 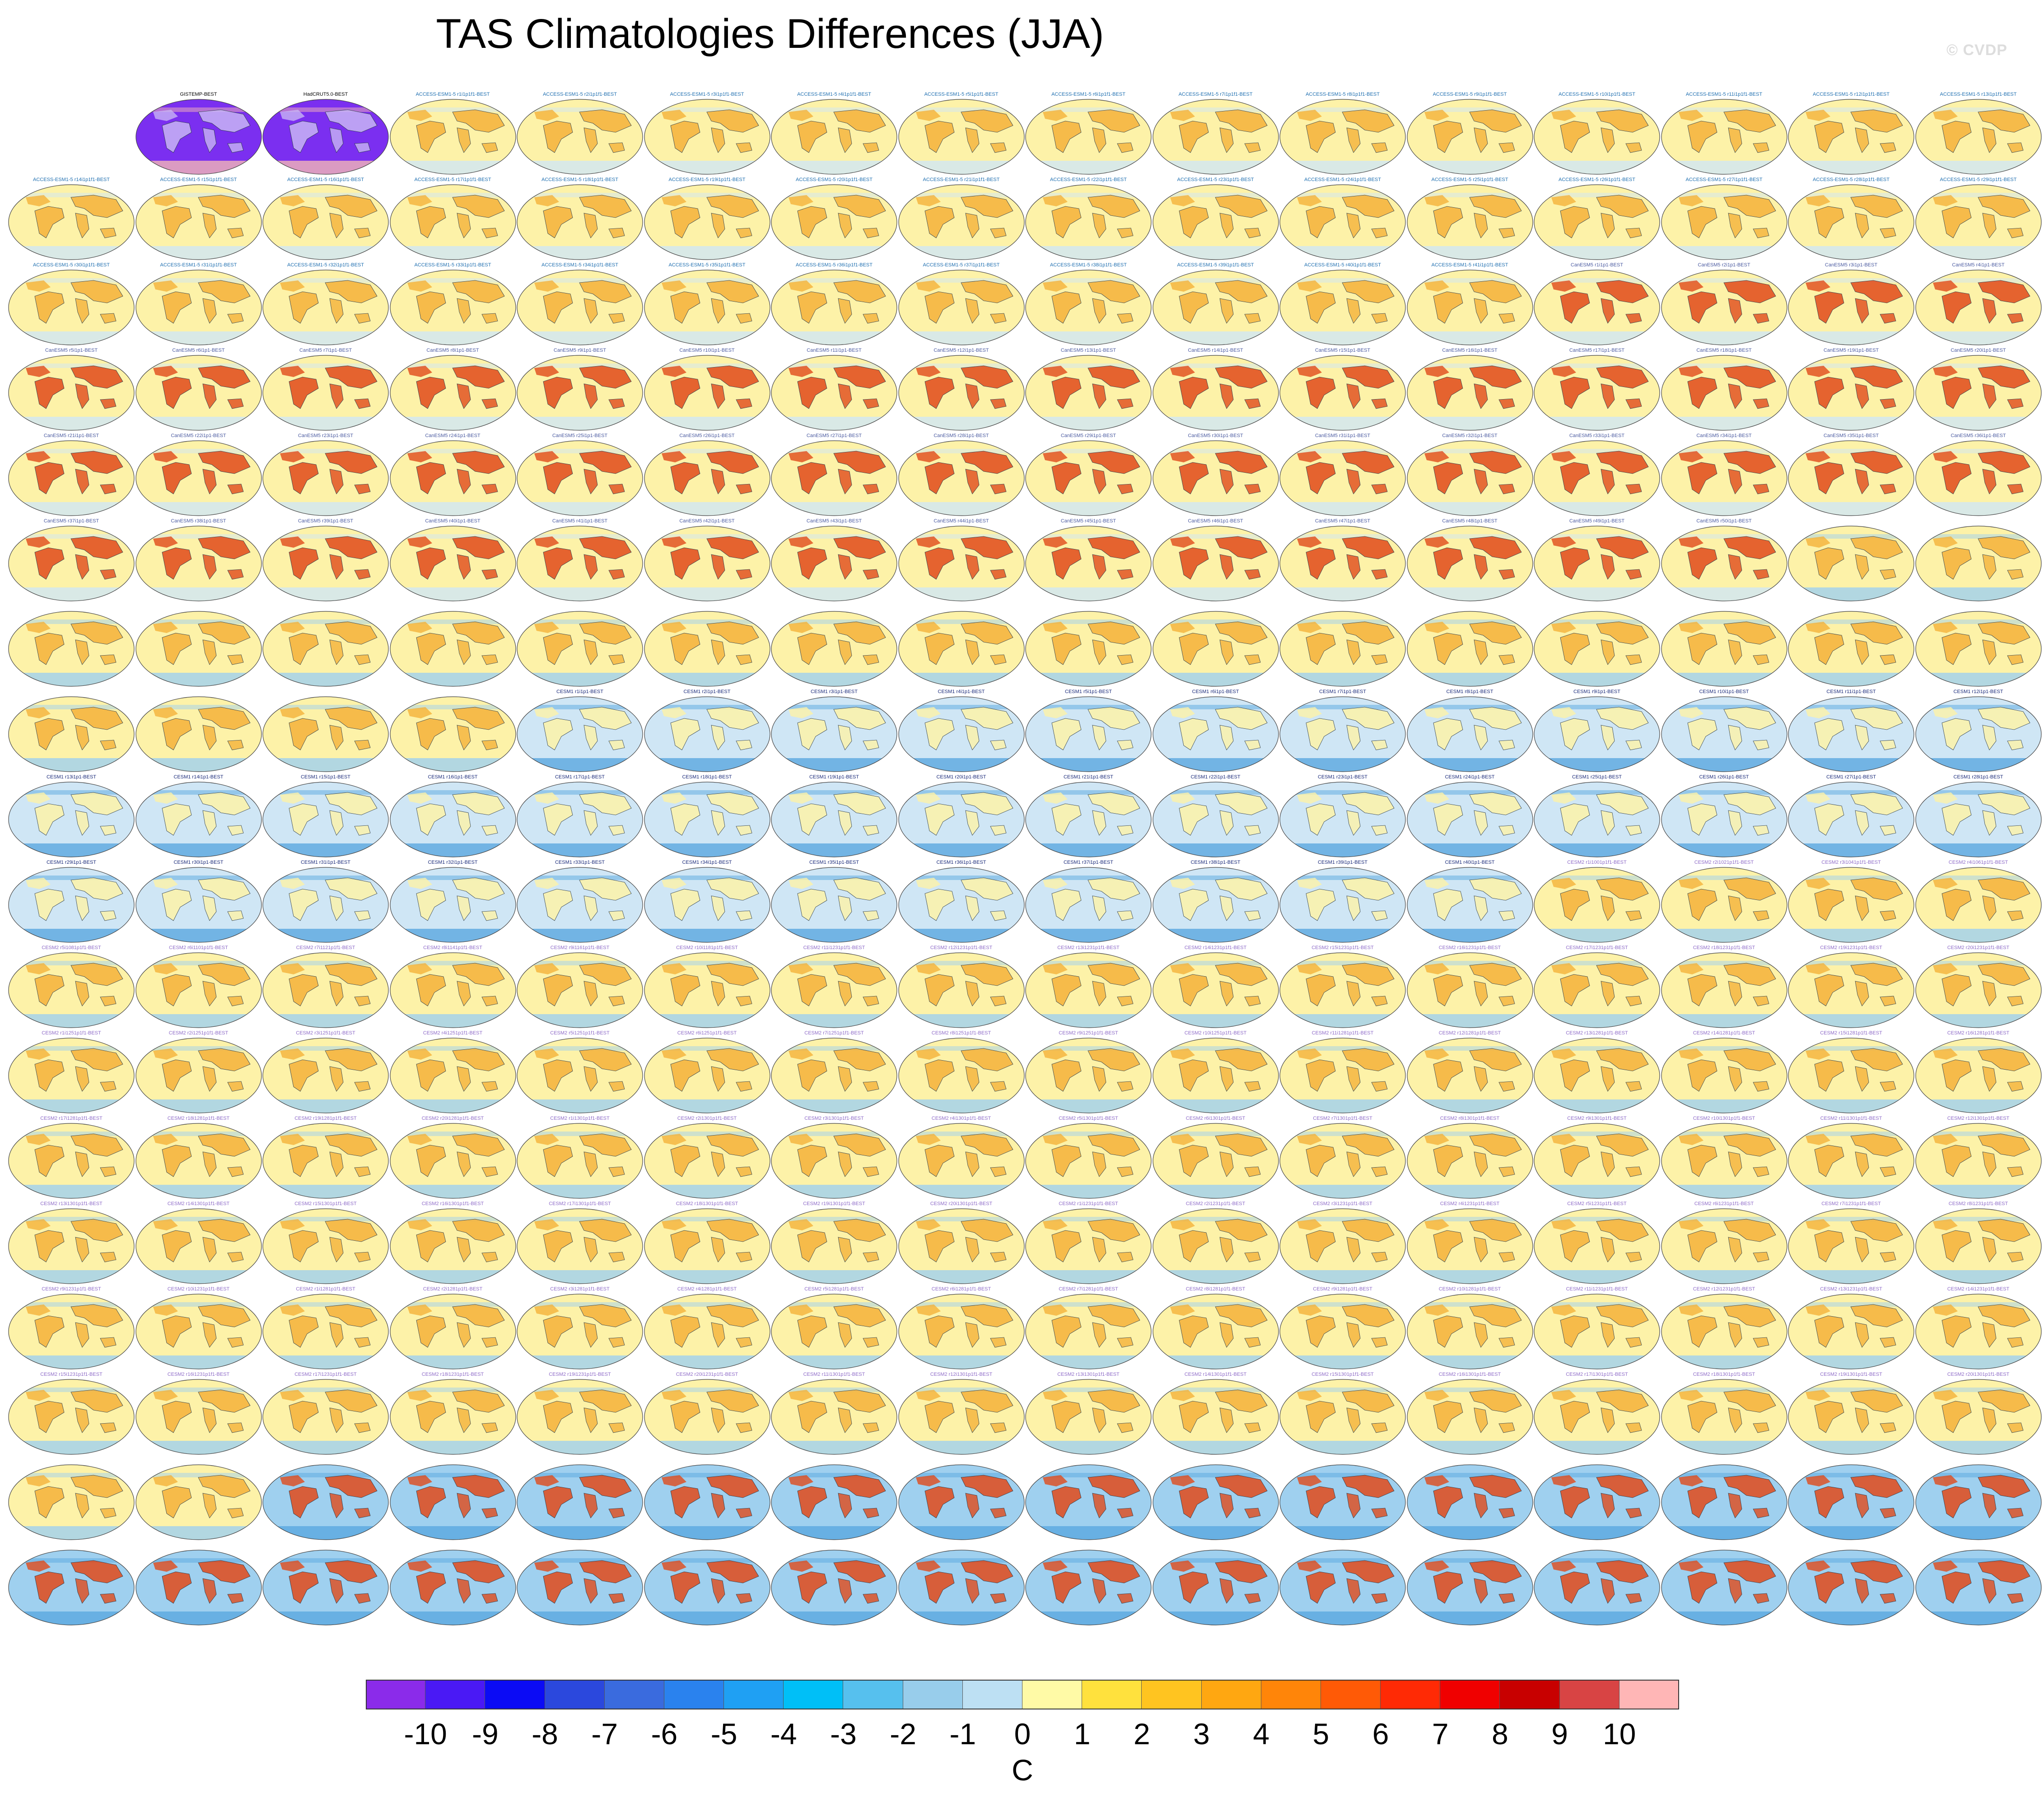 I want to click on panel-title: CESM1 r29i1p1-BEST, so click(x=71, y=863).